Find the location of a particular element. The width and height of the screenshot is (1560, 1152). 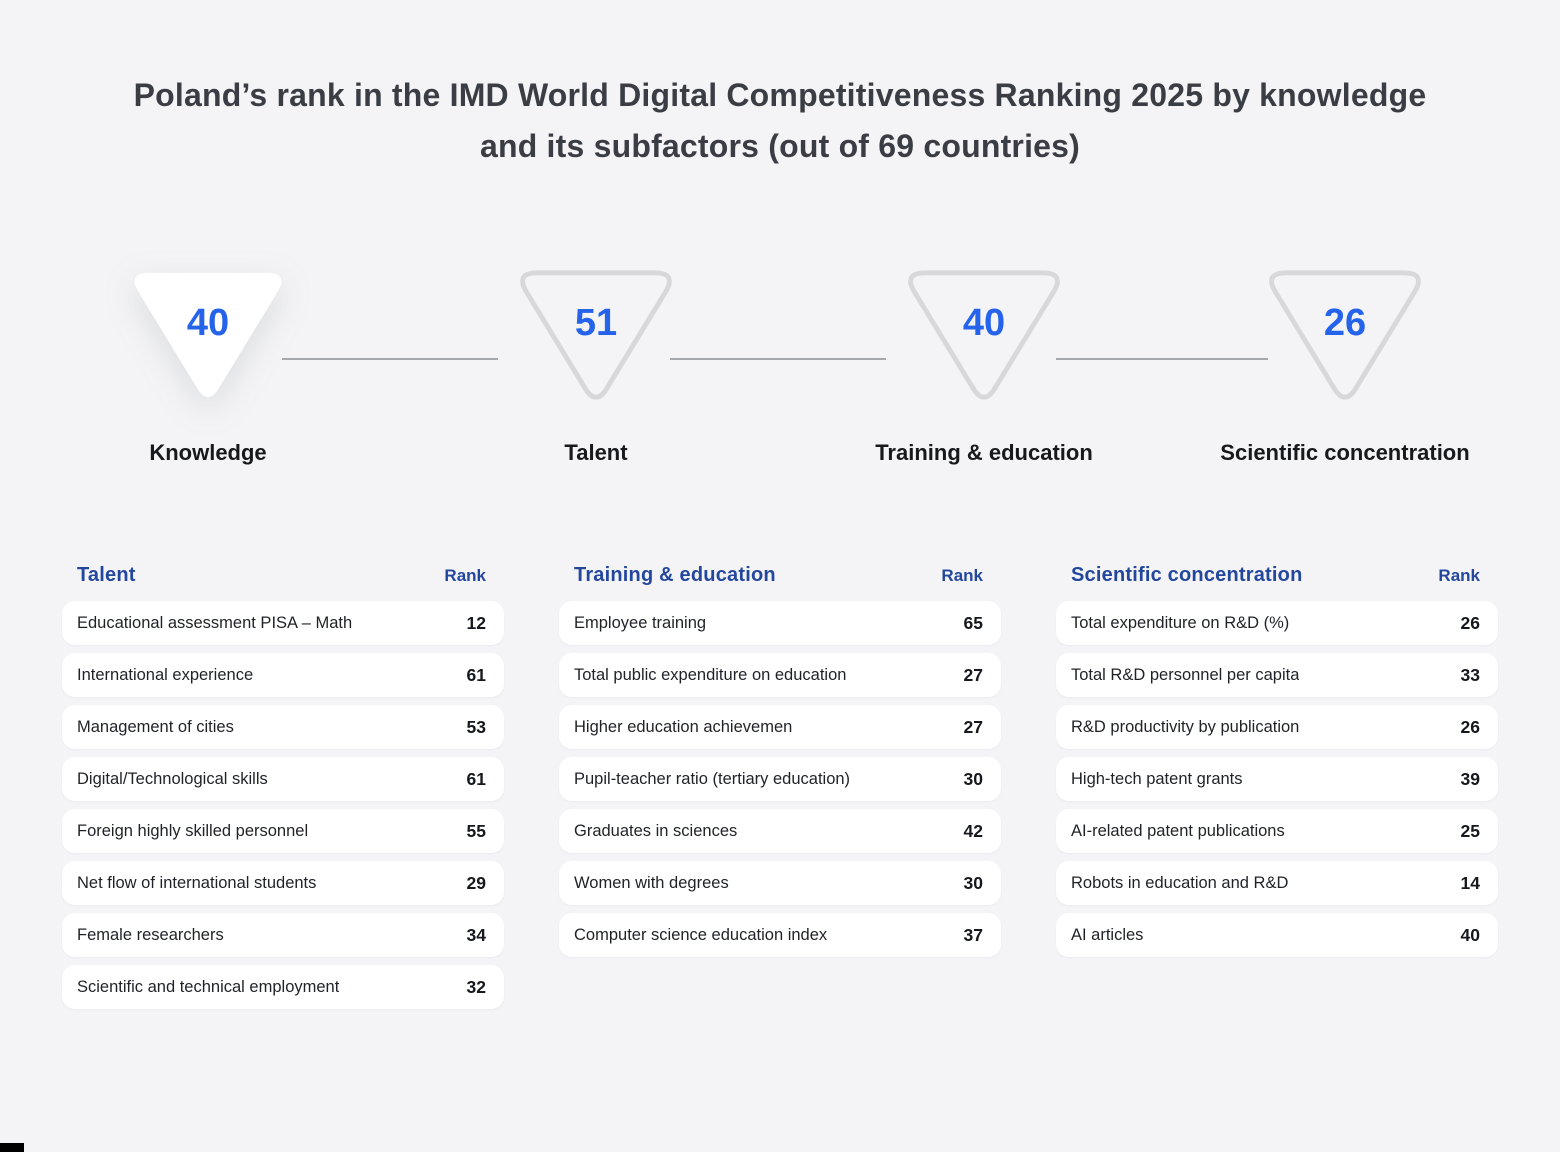

row-label: AI-related patent publications is located at coordinates (1178, 830).